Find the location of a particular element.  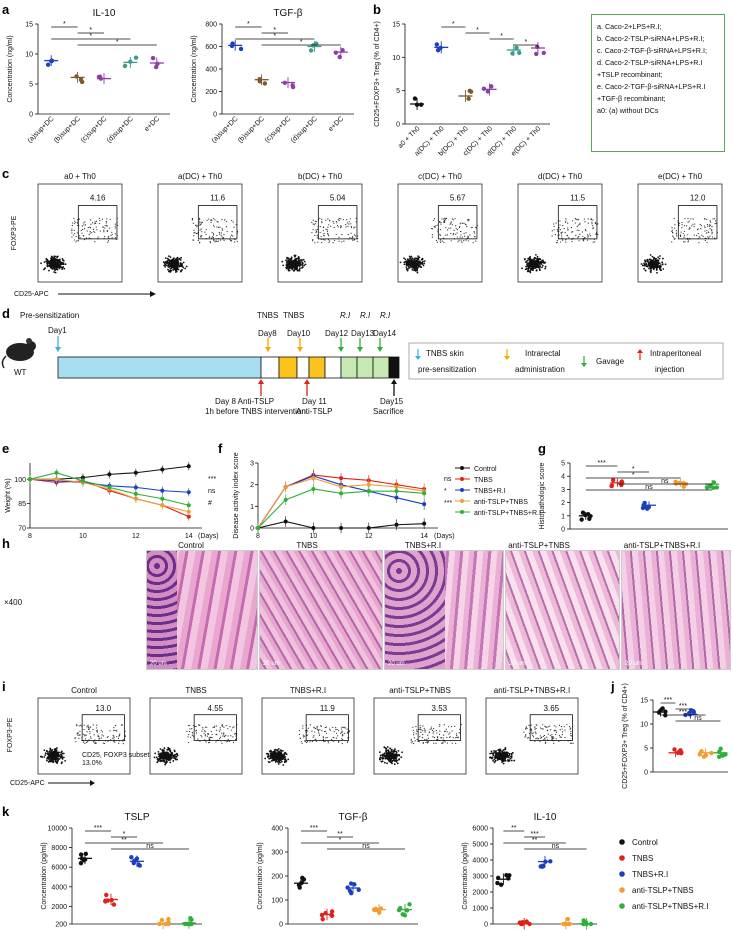

chart-title: TSLP is located at coordinates (136, 817).